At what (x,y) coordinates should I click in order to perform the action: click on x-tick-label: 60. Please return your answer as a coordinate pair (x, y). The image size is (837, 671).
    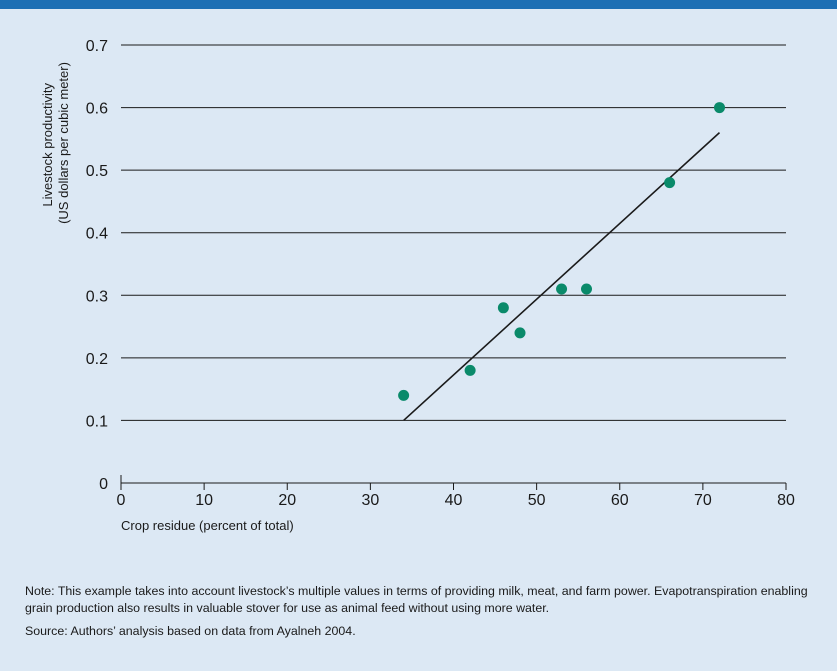
    Looking at the image, I should click on (620, 500).